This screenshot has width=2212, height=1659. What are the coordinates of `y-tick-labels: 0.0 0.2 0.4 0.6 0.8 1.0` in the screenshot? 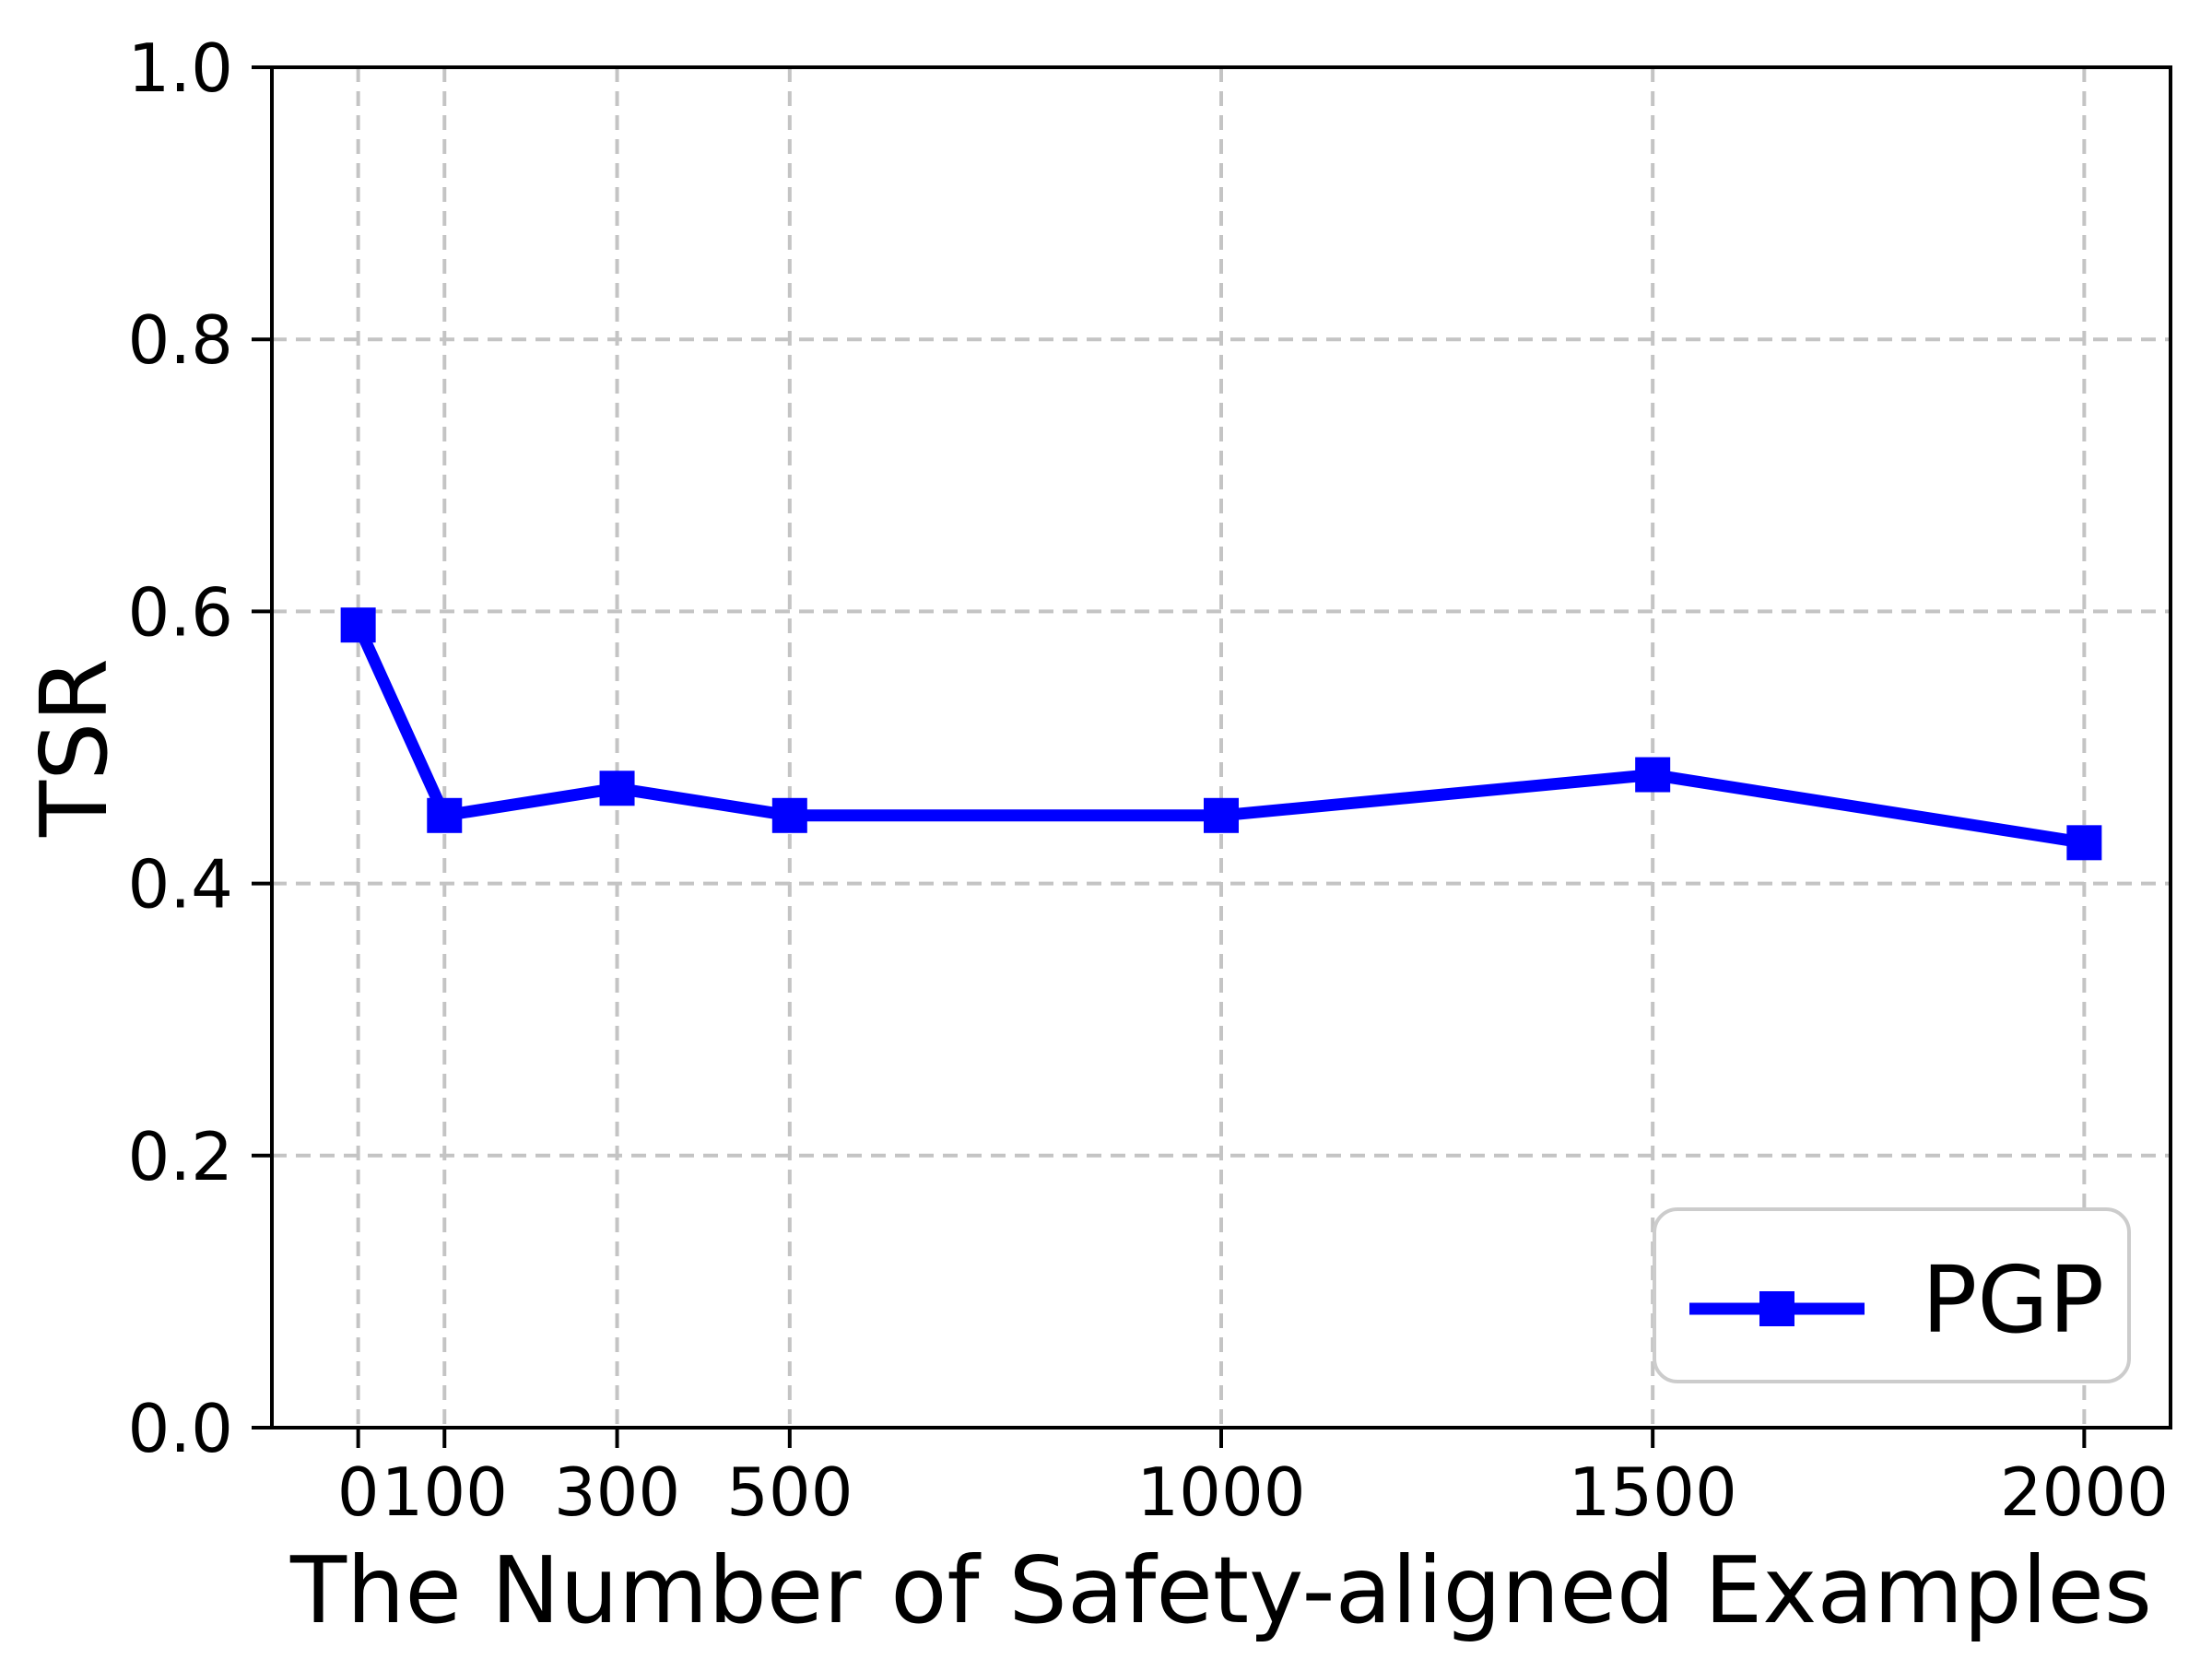 It's located at (180, 748).